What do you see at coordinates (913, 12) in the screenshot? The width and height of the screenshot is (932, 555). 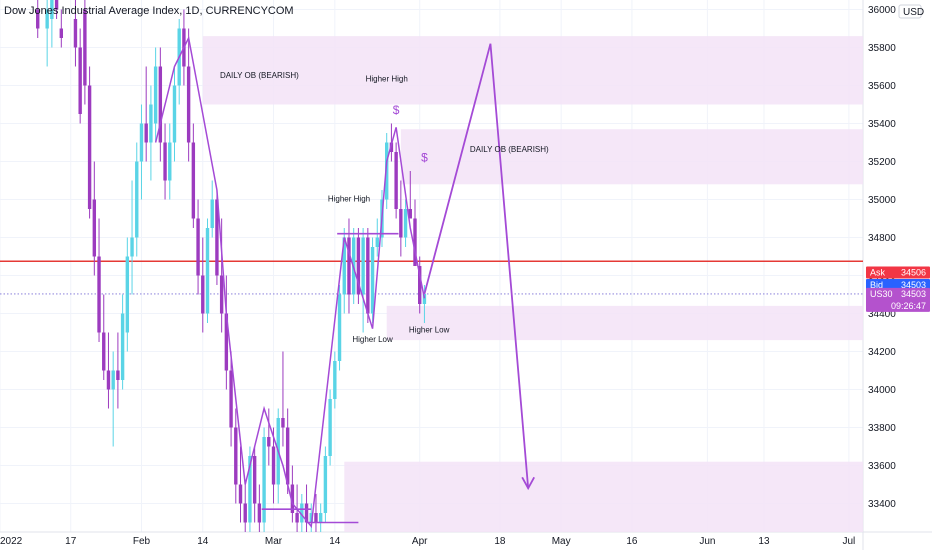 I see `currency-label: USD` at bounding box center [913, 12].